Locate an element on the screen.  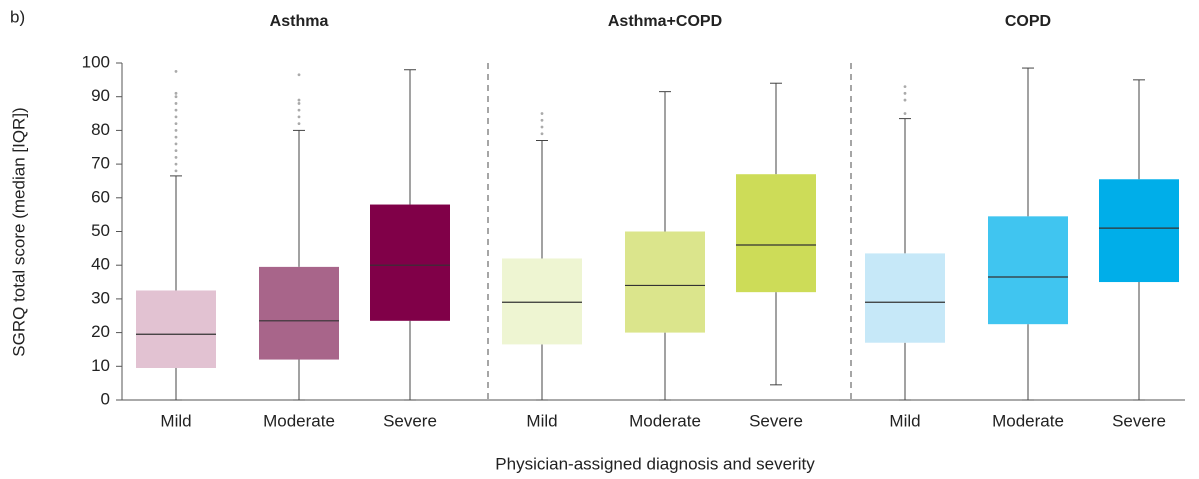
group-title: Asthma is located at coordinates (299, 21).